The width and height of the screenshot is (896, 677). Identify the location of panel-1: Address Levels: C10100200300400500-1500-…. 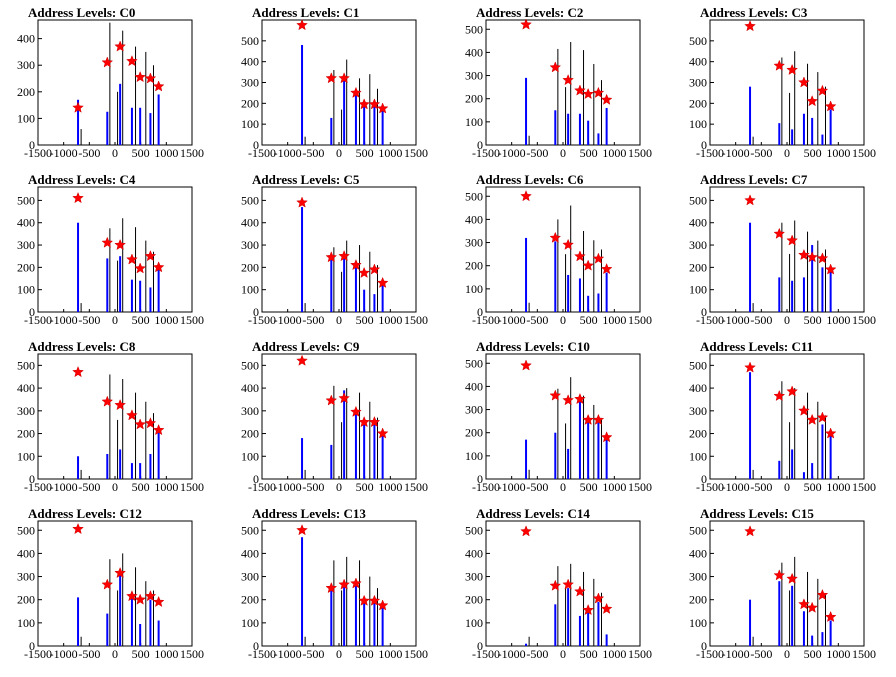
(334, 82).